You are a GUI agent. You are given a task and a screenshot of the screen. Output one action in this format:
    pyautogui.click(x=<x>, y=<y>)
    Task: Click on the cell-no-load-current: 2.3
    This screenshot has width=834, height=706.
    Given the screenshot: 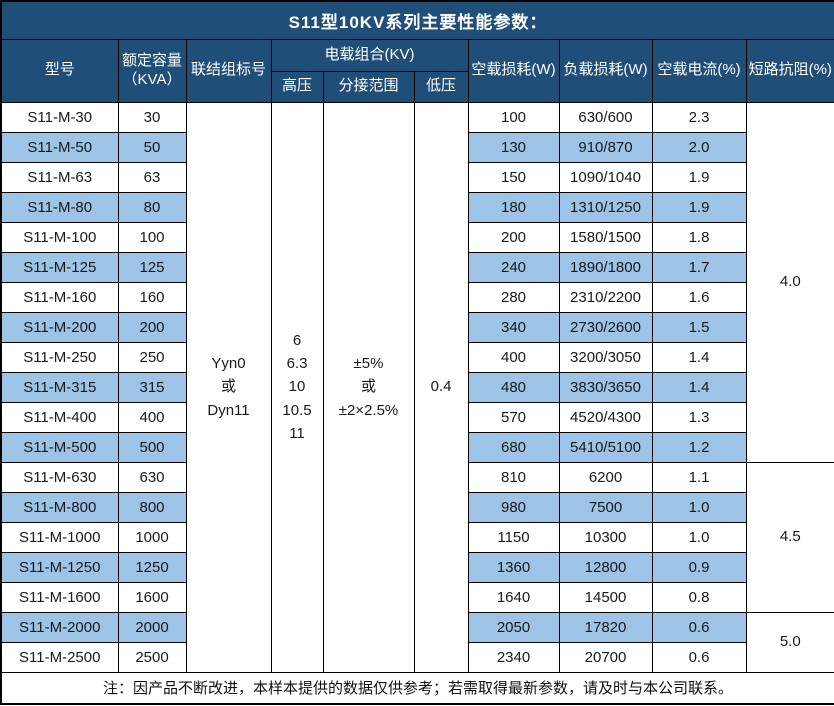 What is the action you would take?
    pyautogui.click(x=699, y=117)
    